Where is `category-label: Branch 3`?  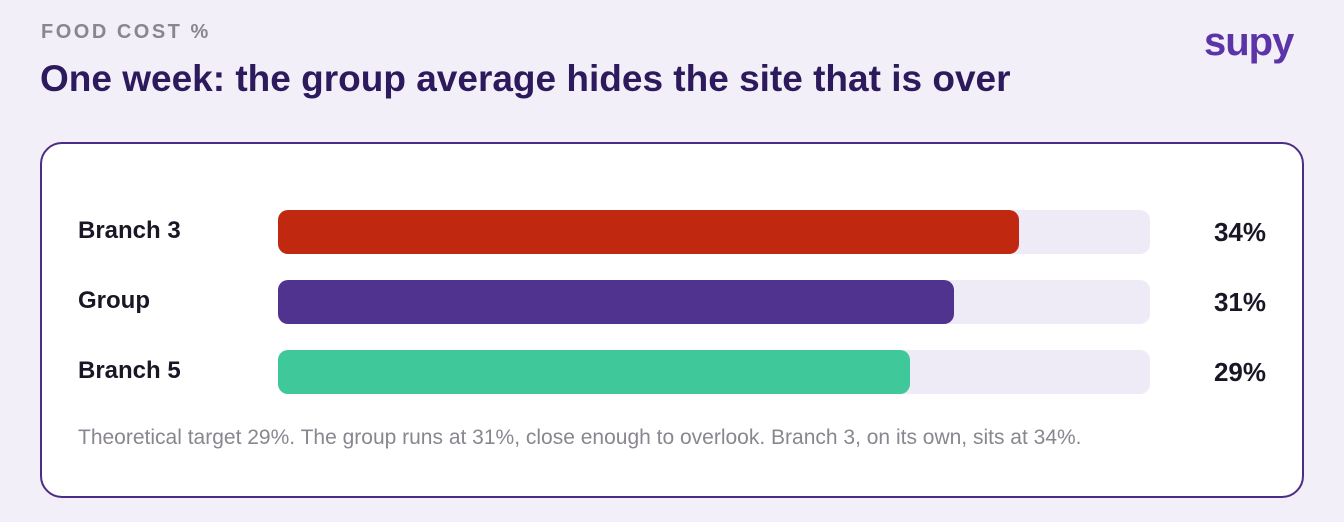
category-label: Branch 3 is located at coordinates (129, 230).